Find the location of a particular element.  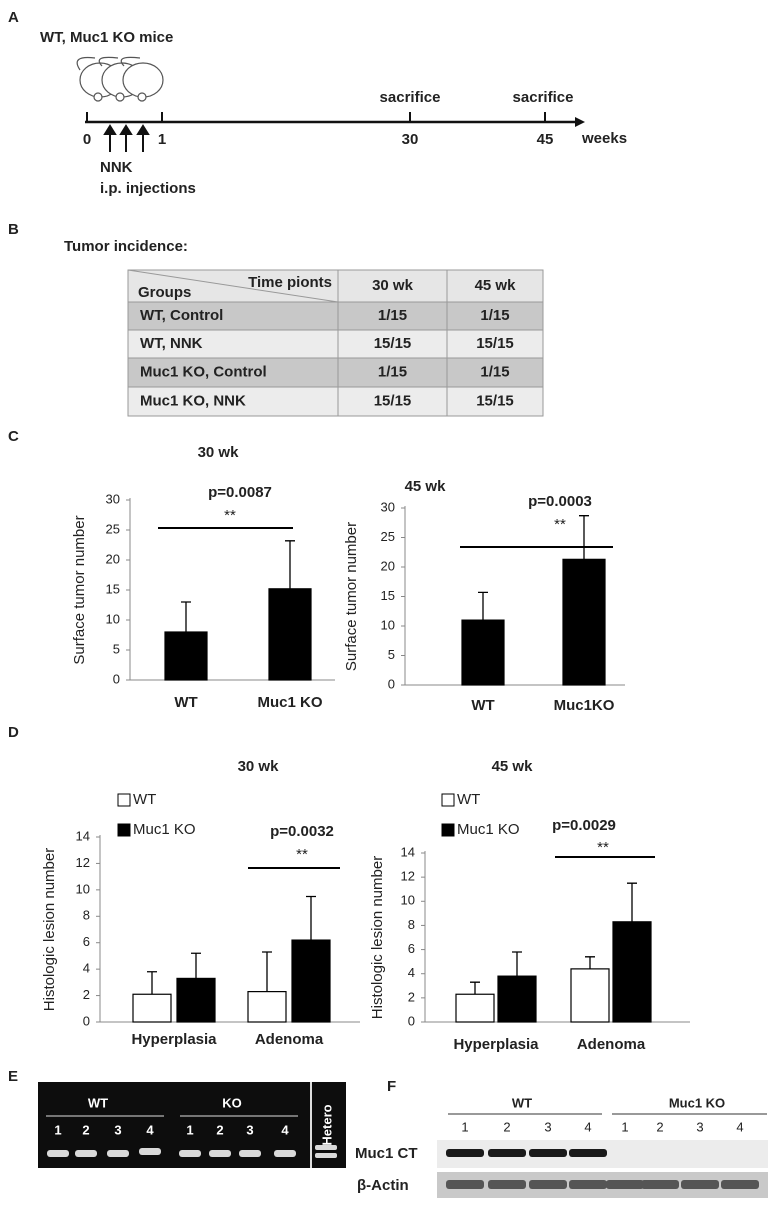

timepoint: 0 is located at coordinates (87, 139).